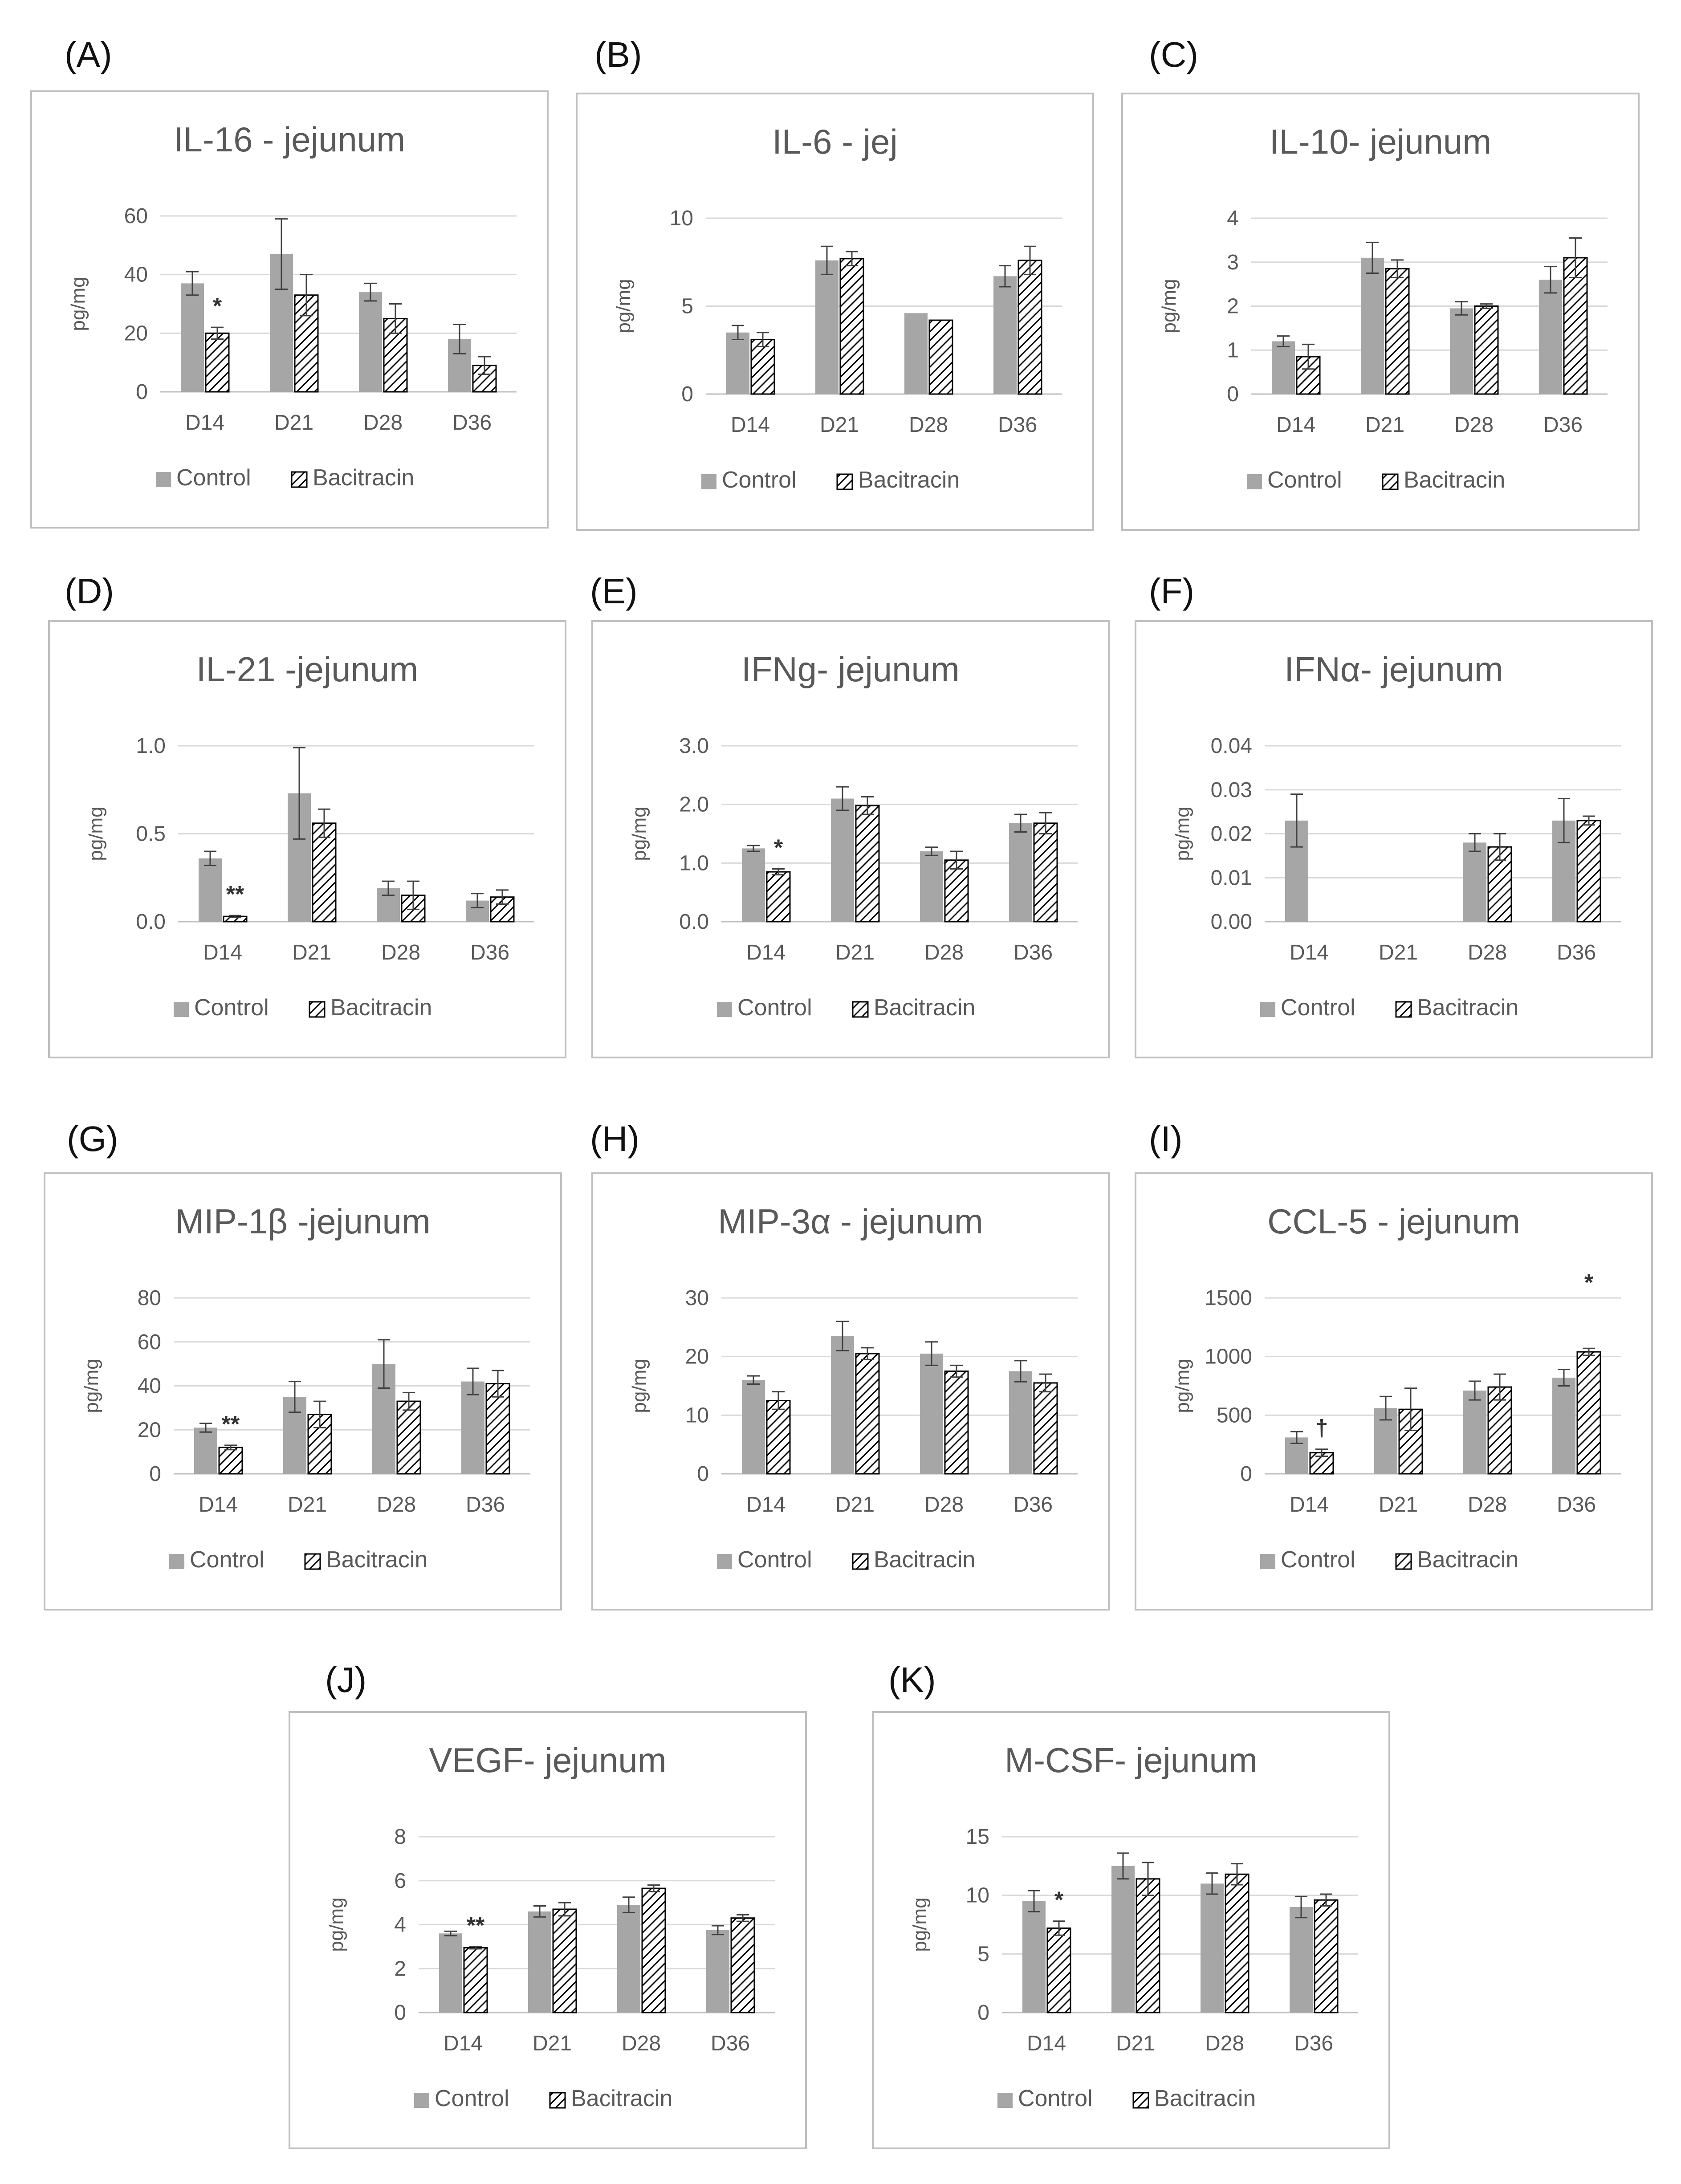 The width and height of the screenshot is (1681, 2184). I want to click on y-tick-label: 0.0, so click(694, 922).